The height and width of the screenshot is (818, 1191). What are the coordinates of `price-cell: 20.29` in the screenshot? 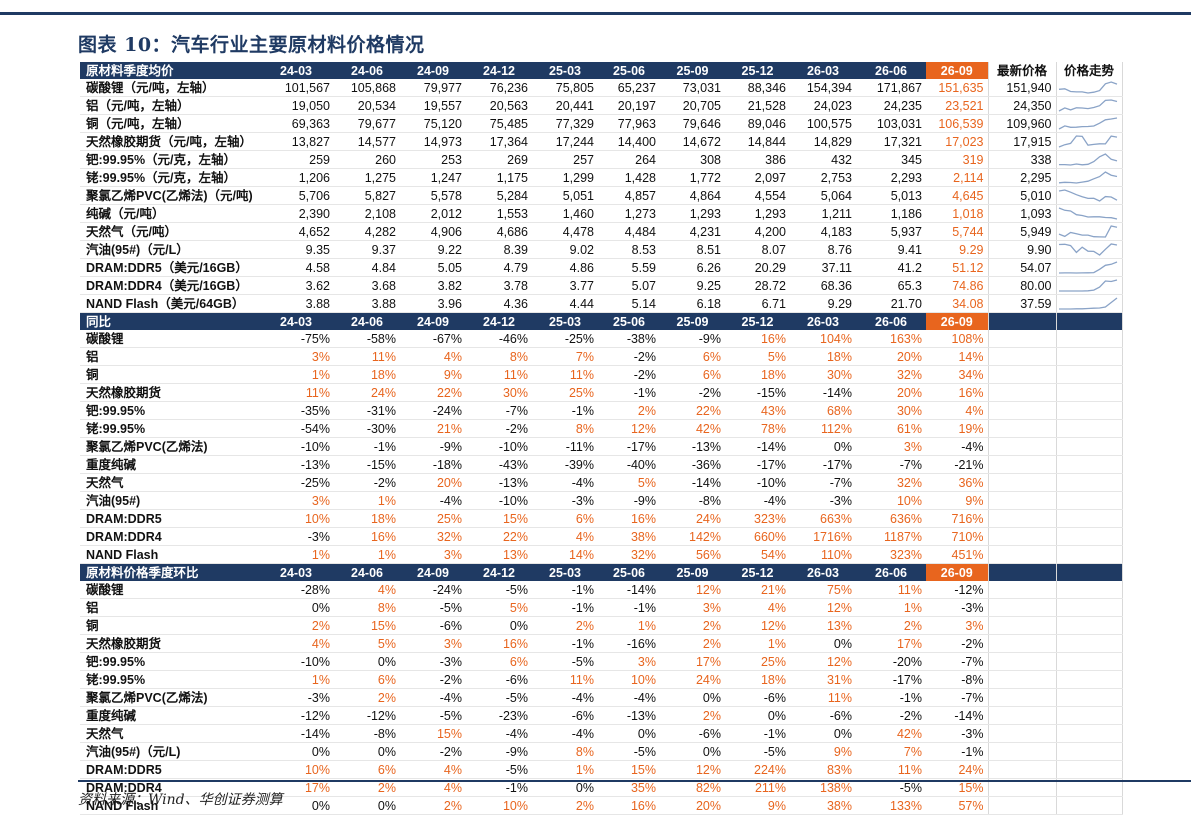 It's located at (757, 267).